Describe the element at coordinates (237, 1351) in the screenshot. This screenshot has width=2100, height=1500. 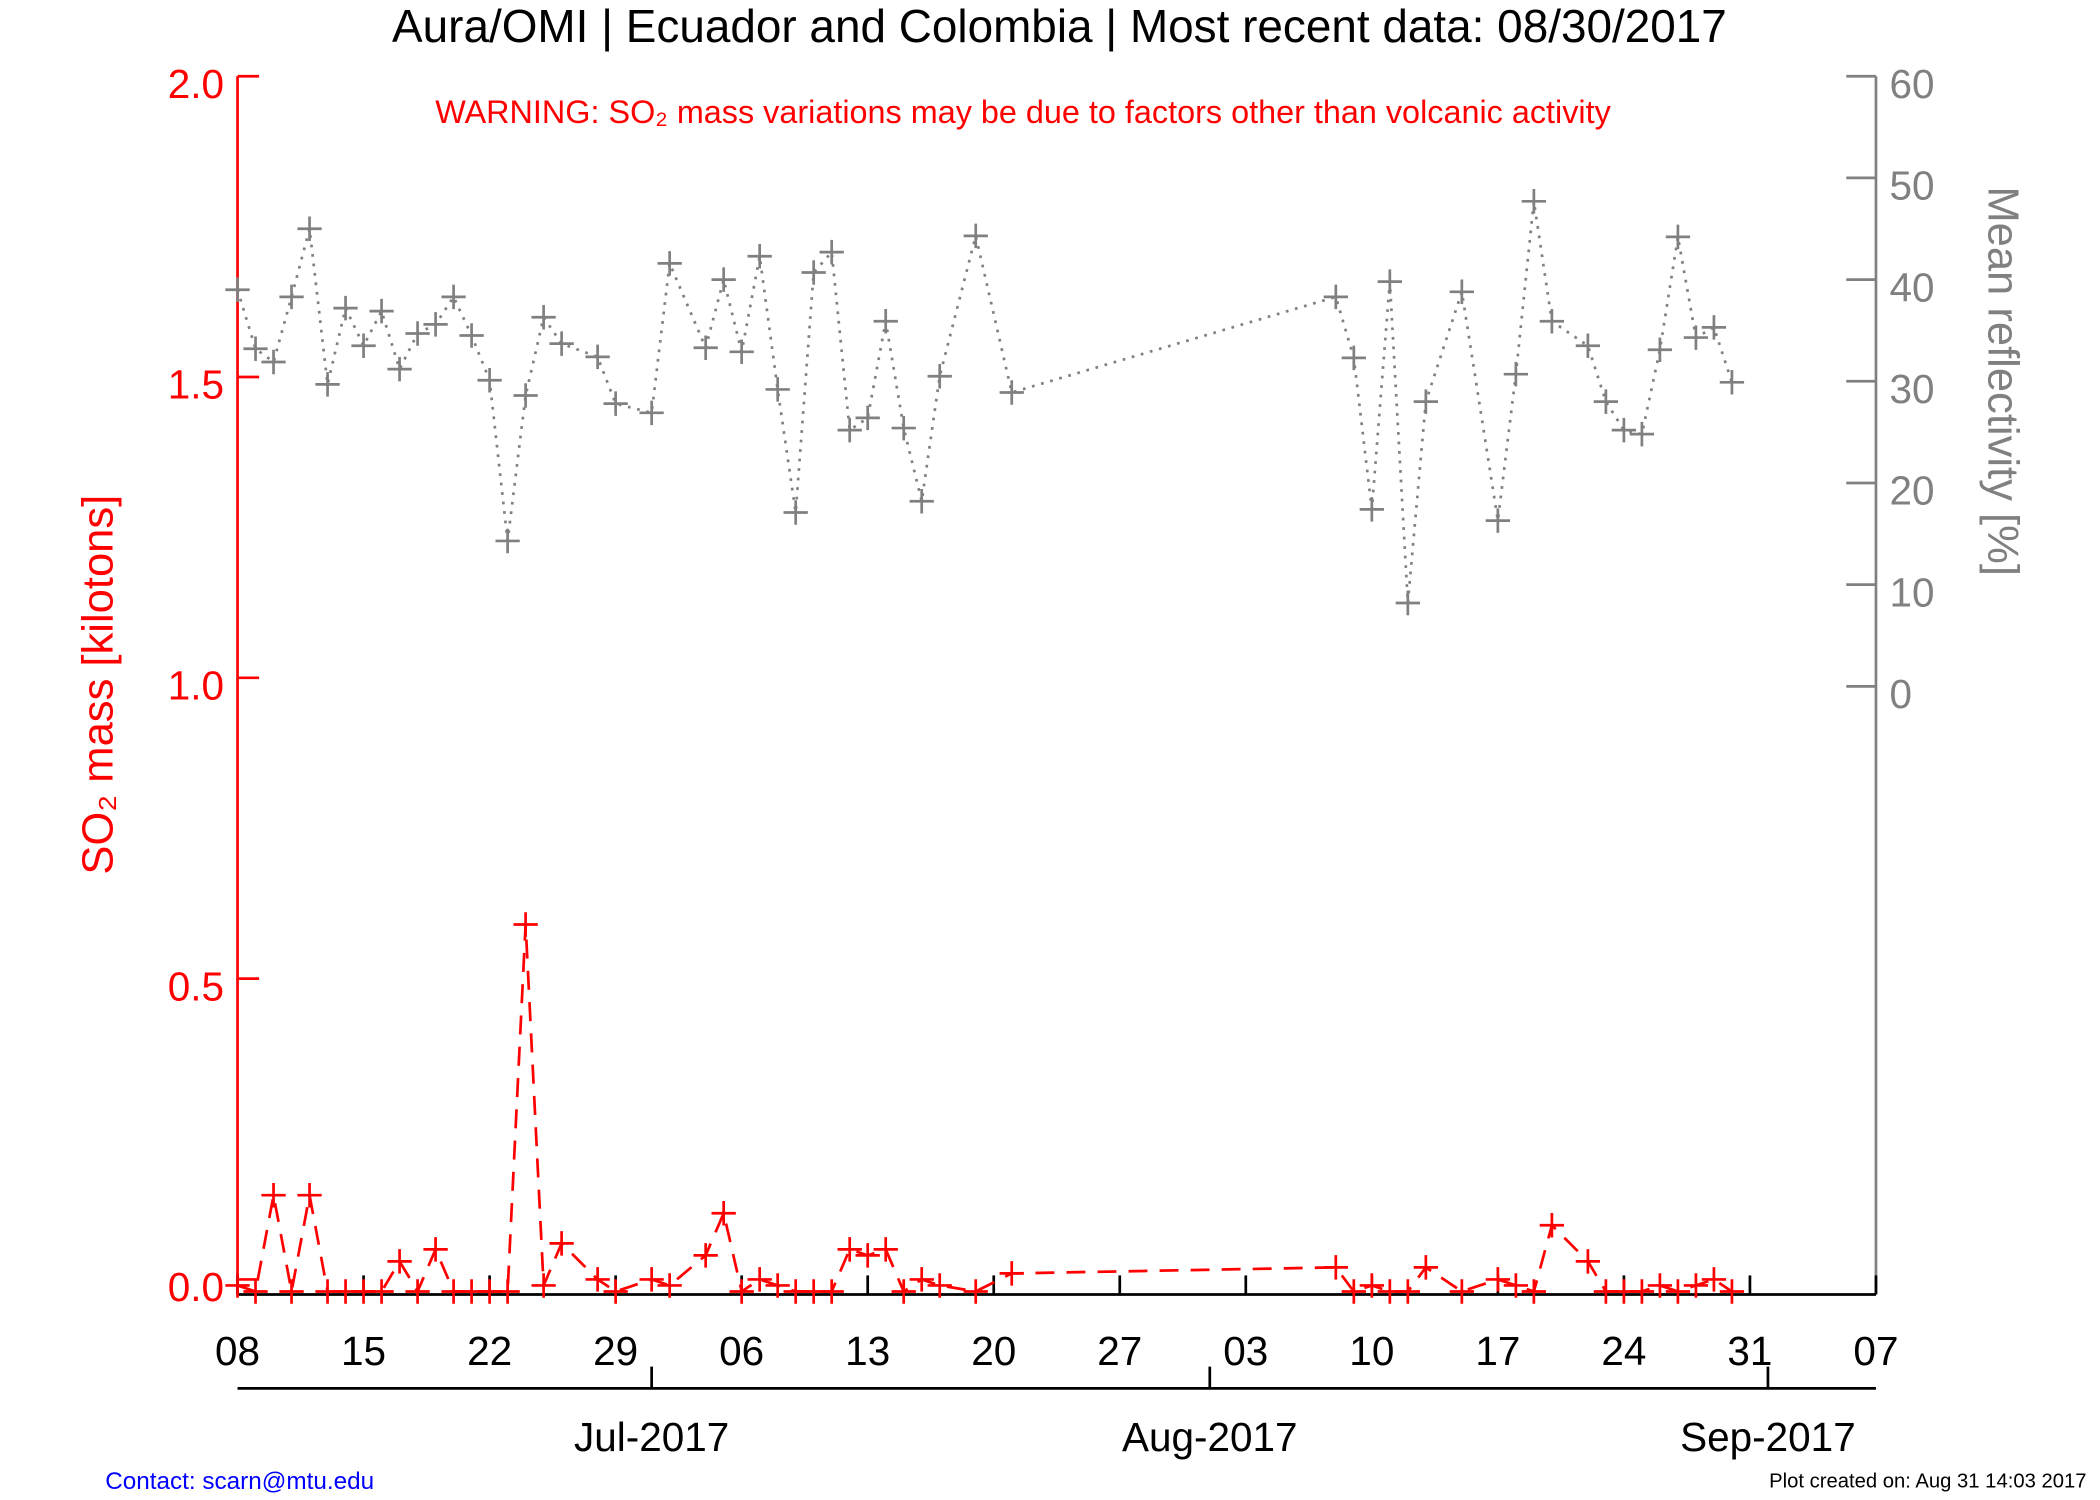
I see `x-tick-label: 08` at that location.